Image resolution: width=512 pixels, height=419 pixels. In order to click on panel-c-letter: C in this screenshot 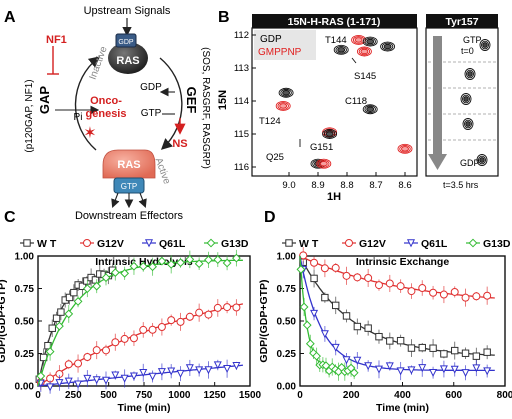, I will do `click(10, 217)`.